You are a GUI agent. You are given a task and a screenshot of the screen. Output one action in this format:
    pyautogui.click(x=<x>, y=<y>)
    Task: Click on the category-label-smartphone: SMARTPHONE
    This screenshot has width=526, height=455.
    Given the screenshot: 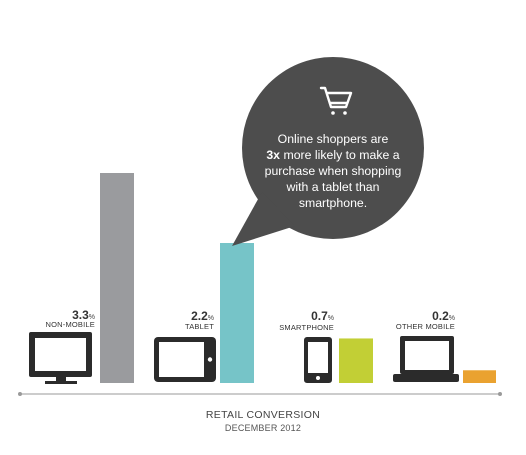 What is the action you would take?
    pyautogui.click(x=306, y=327)
    